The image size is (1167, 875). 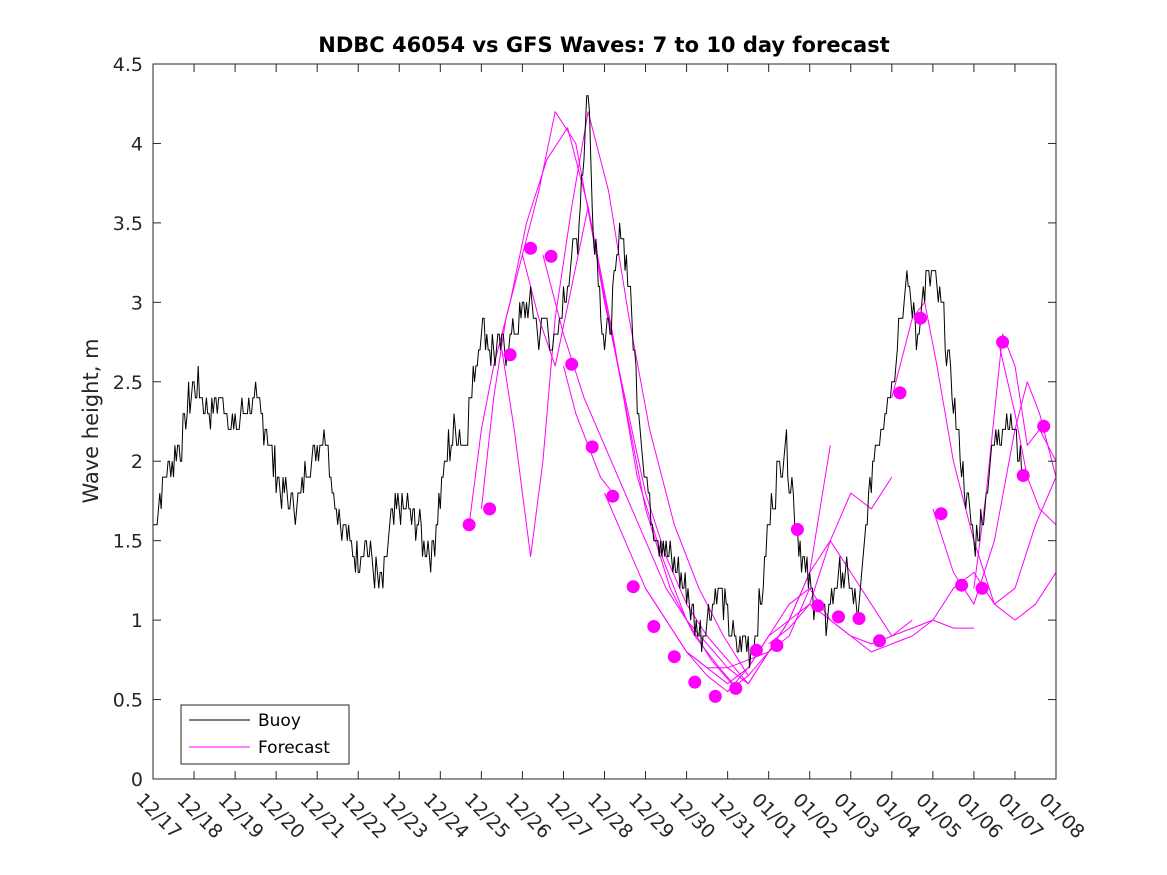 What do you see at coordinates (128, 224) in the screenshot?
I see `y-tick-label: 3.5` at bounding box center [128, 224].